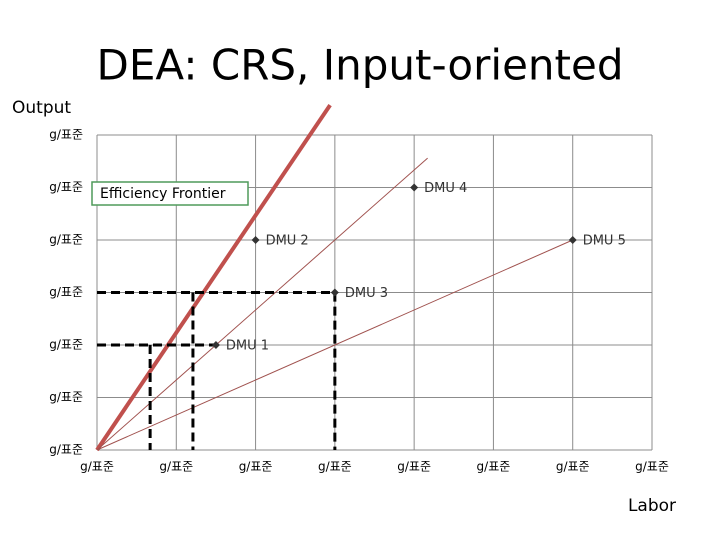 The width and height of the screenshot is (720, 540). Describe the element at coordinates (41, 108) in the screenshot. I see `y-axis-label: Output` at that location.